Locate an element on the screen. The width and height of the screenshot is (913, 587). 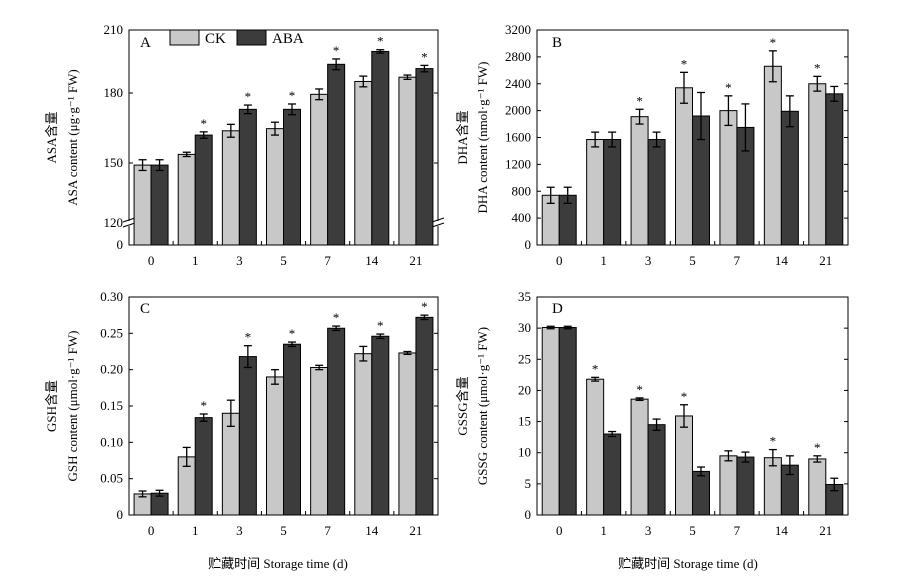
legend-swatch-aba is located at coordinates (251, 37).